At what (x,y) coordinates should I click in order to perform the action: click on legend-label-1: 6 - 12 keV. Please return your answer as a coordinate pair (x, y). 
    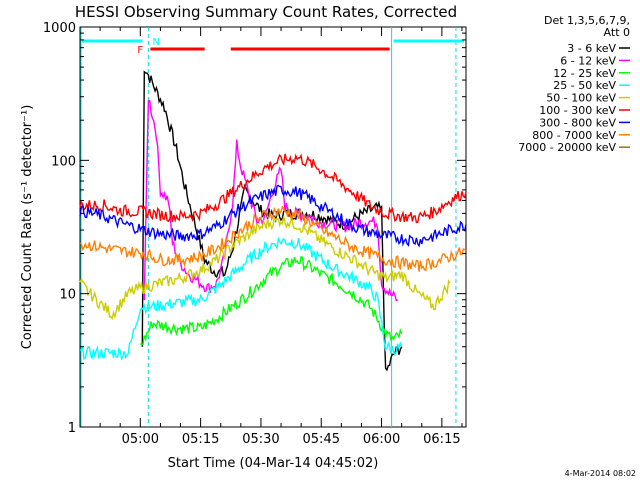
    Looking at the image, I should click on (588, 60).